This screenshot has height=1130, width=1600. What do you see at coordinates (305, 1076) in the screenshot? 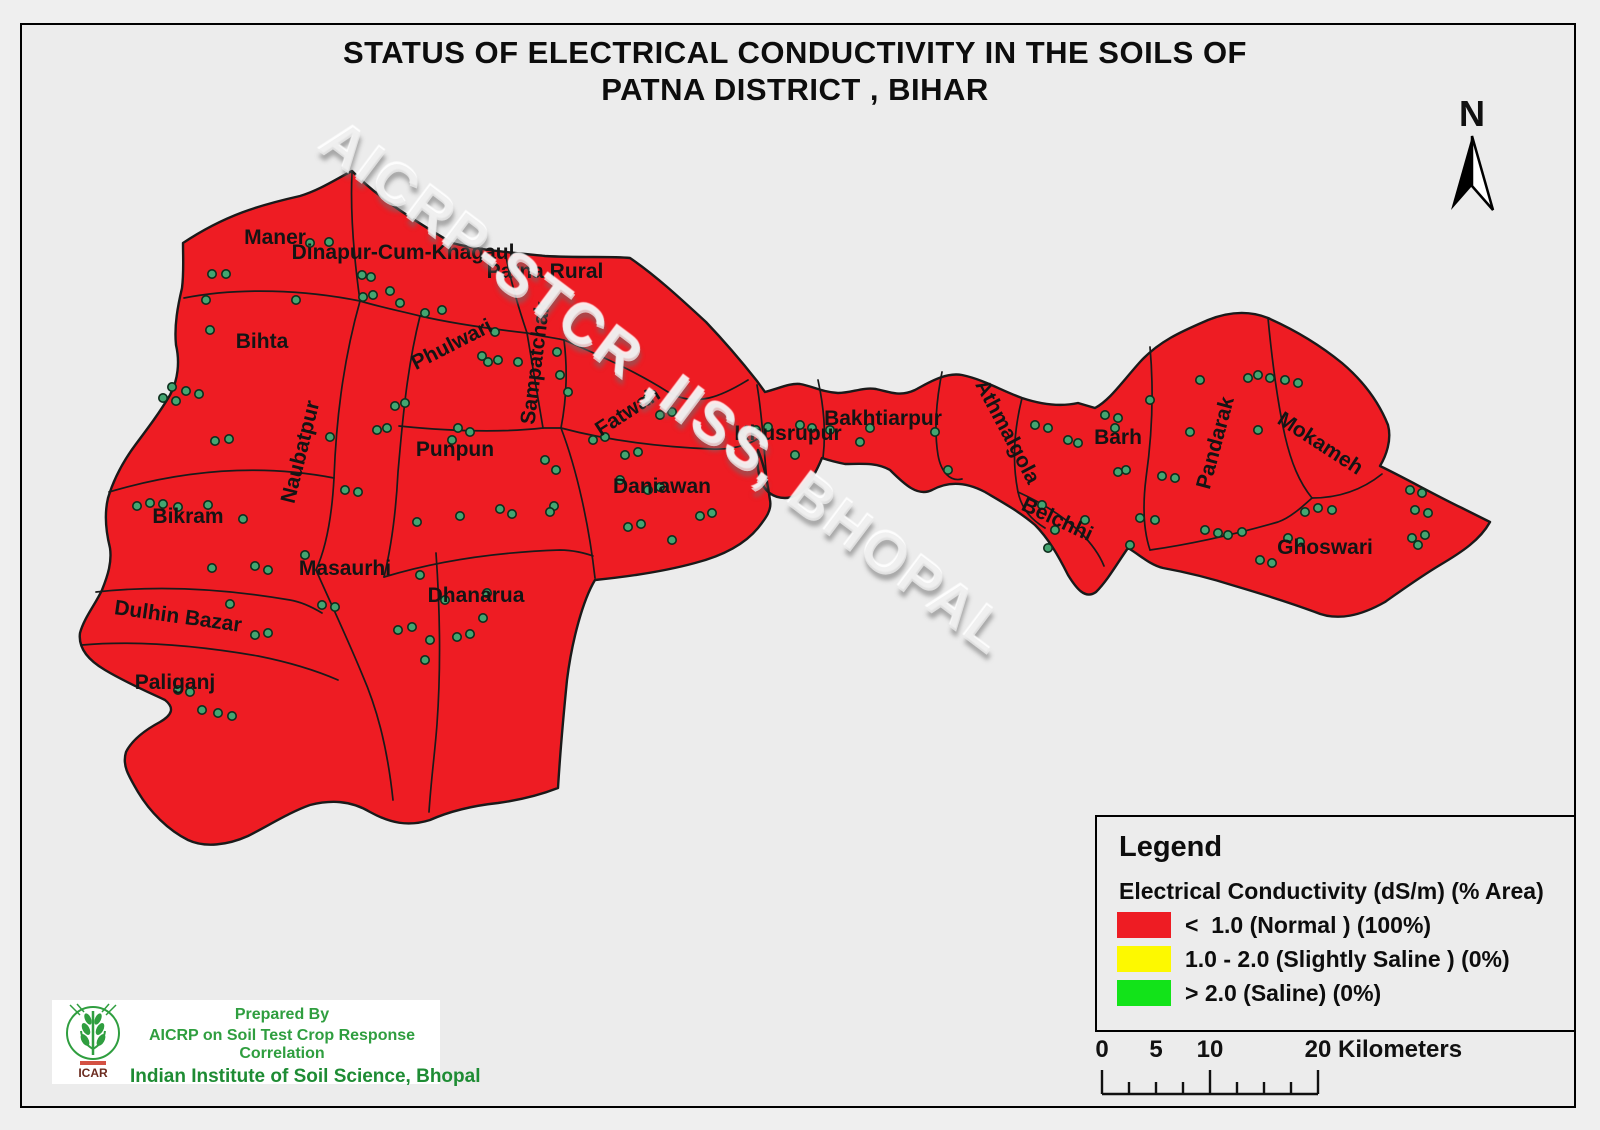
I see `attribution-institute: Indian Institute of Soil Science, Bhopal` at bounding box center [305, 1076].